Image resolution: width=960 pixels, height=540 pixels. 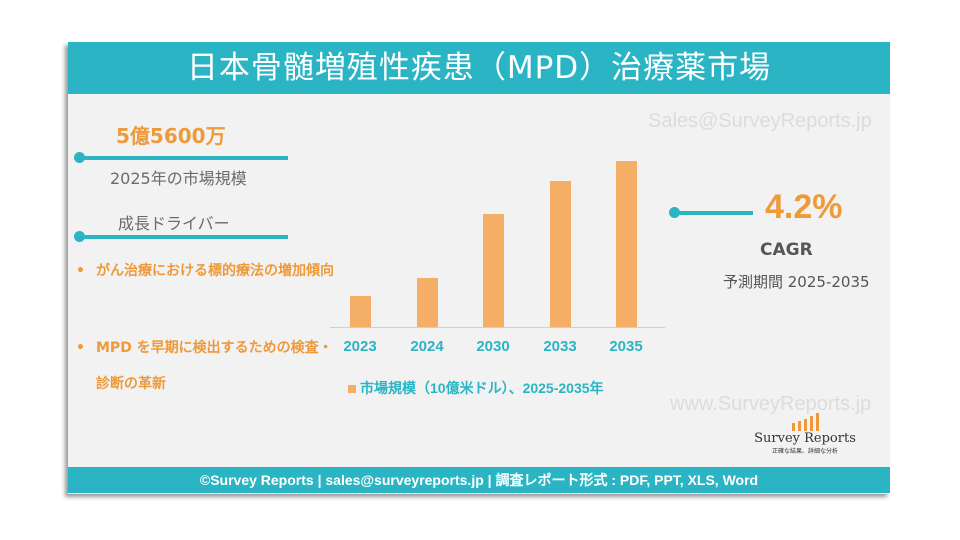 I want to click on page-title: 日本骨髄増殖性疾患（MPD）治療薬市場, so click(x=479, y=68).